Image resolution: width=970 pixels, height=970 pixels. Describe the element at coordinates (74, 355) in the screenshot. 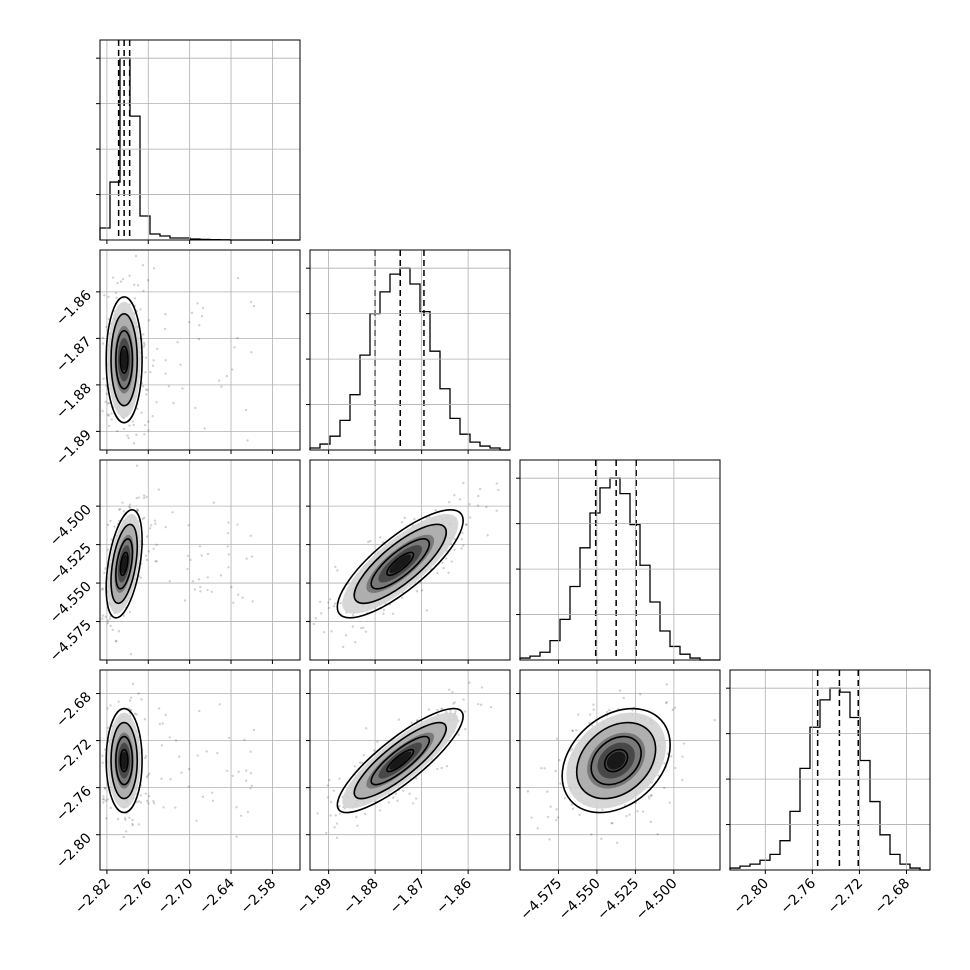

I see `y-tick-label: −1.87` at that location.